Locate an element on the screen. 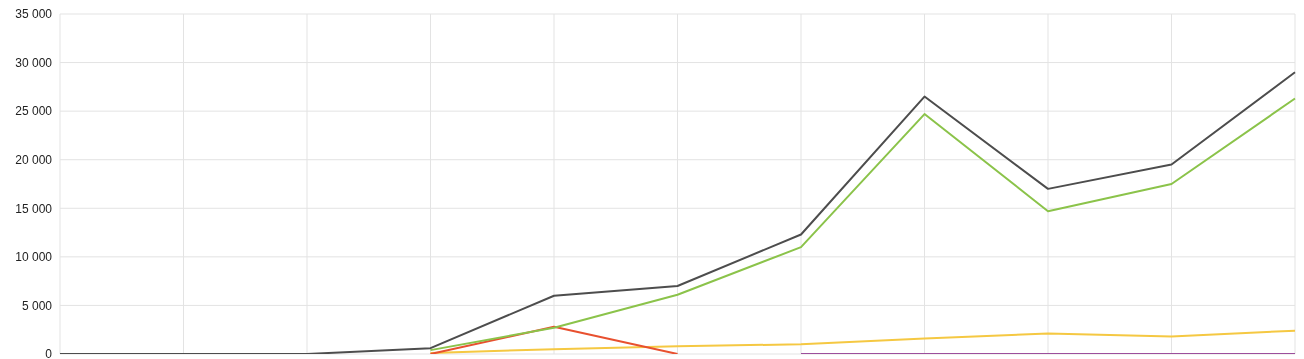 The height and width of the screenshot is (359, 1304). y-tick-label: 15 000 is located at coordinates (34, 208).